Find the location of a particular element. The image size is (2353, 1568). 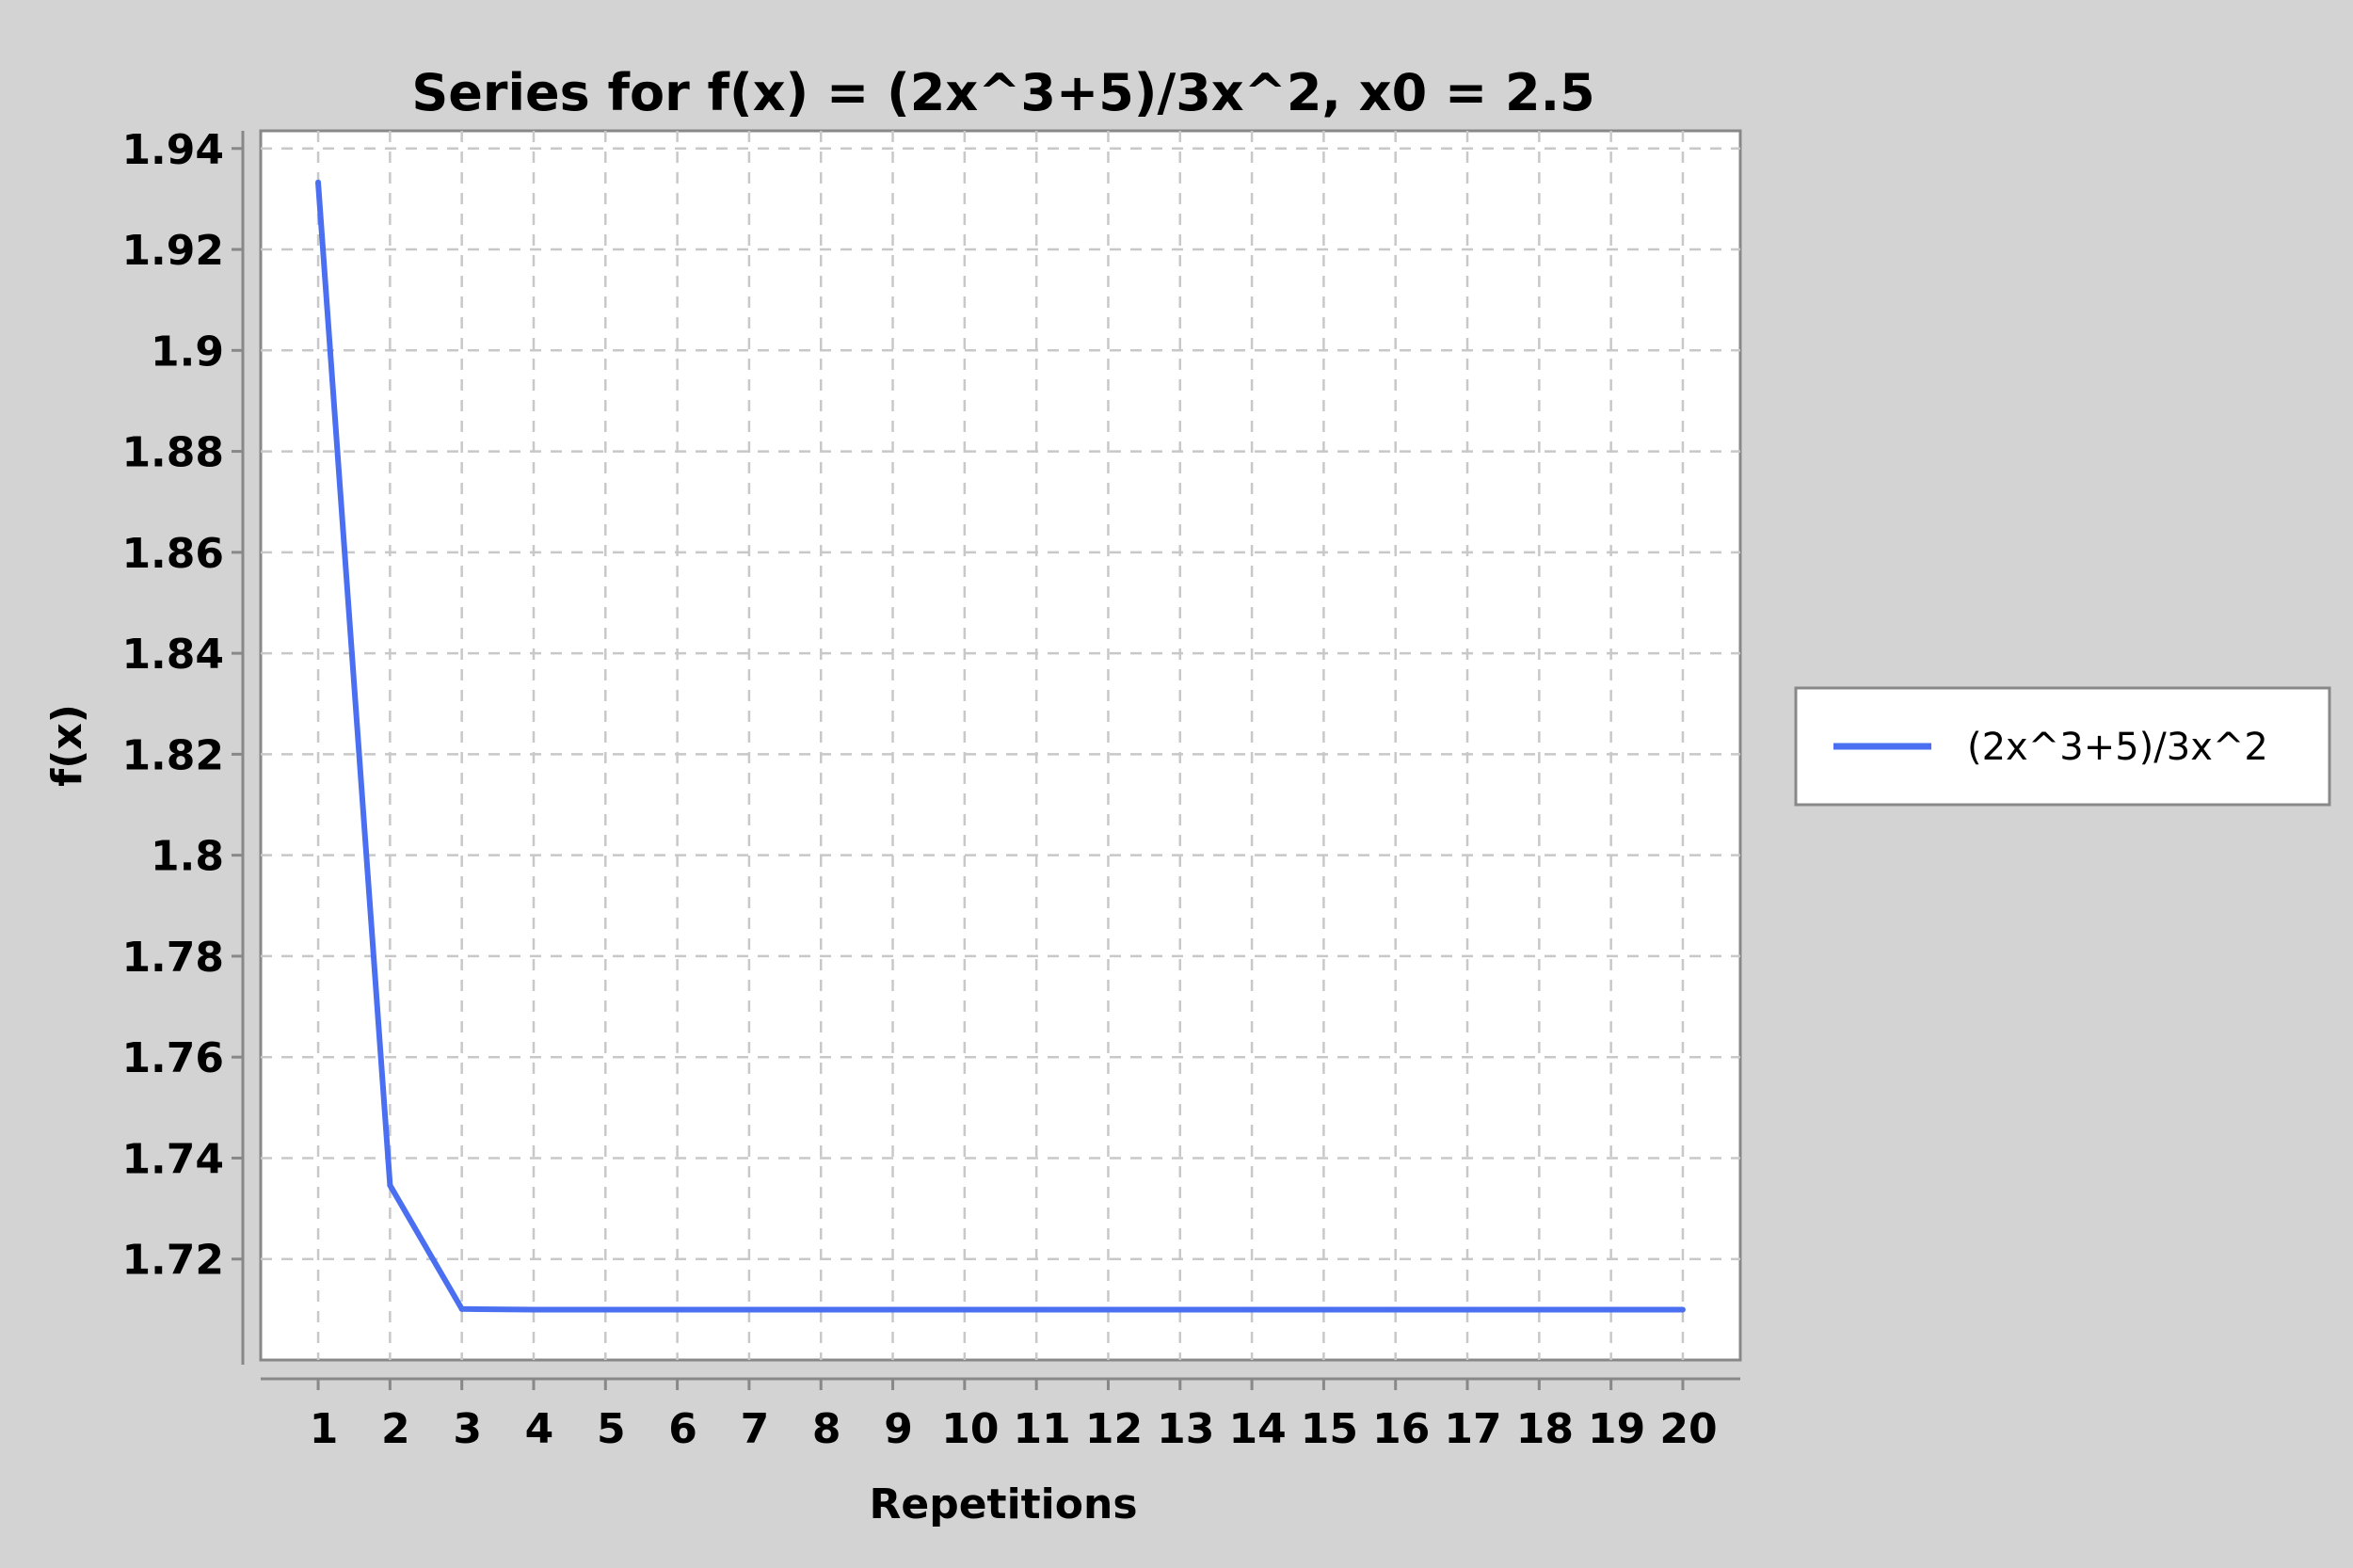

y-tick-label: 1.8 is located at coordinates (188, 857).